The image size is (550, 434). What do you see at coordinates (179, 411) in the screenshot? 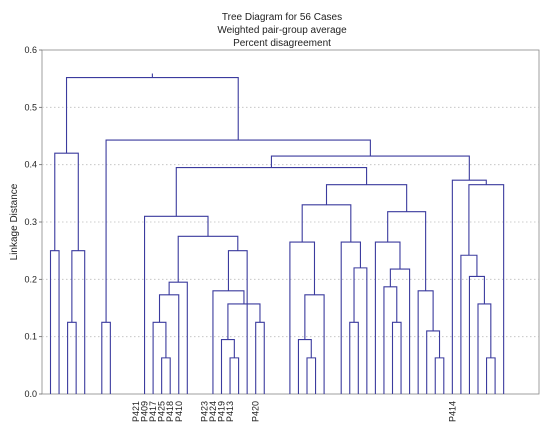
I see `leaf-label: P410` at bounding box center [179, 411].